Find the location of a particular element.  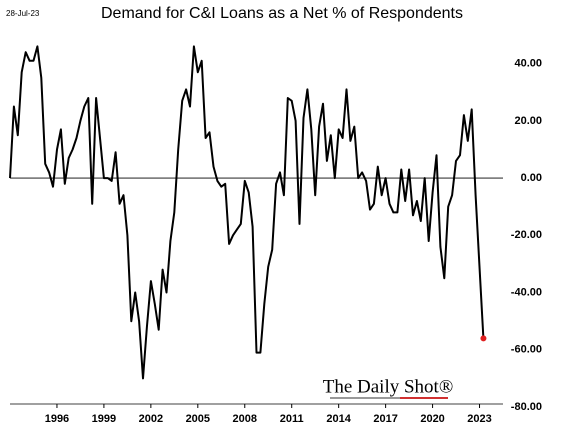

x-tick-label: 2023 is located at coordinates (479, 419).